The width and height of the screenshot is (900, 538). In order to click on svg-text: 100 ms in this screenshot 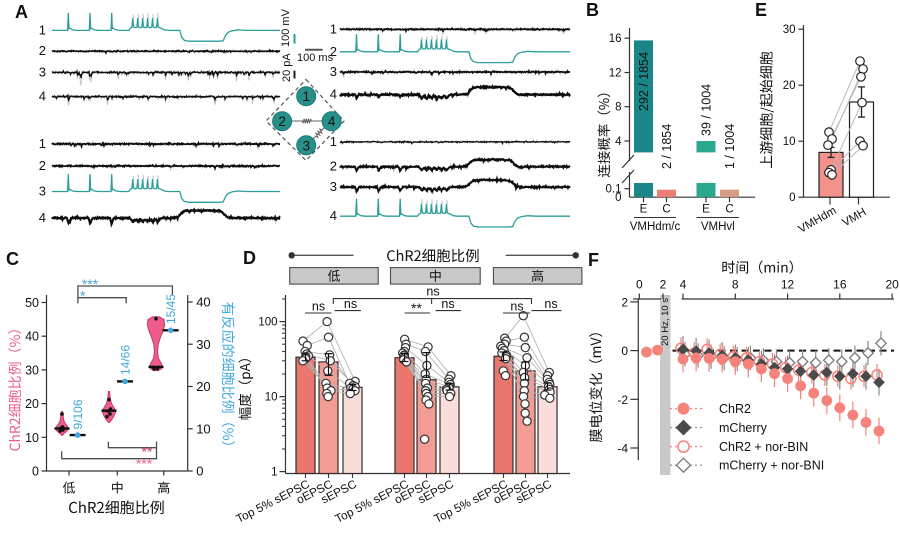, I will do `click(315, 58)`.